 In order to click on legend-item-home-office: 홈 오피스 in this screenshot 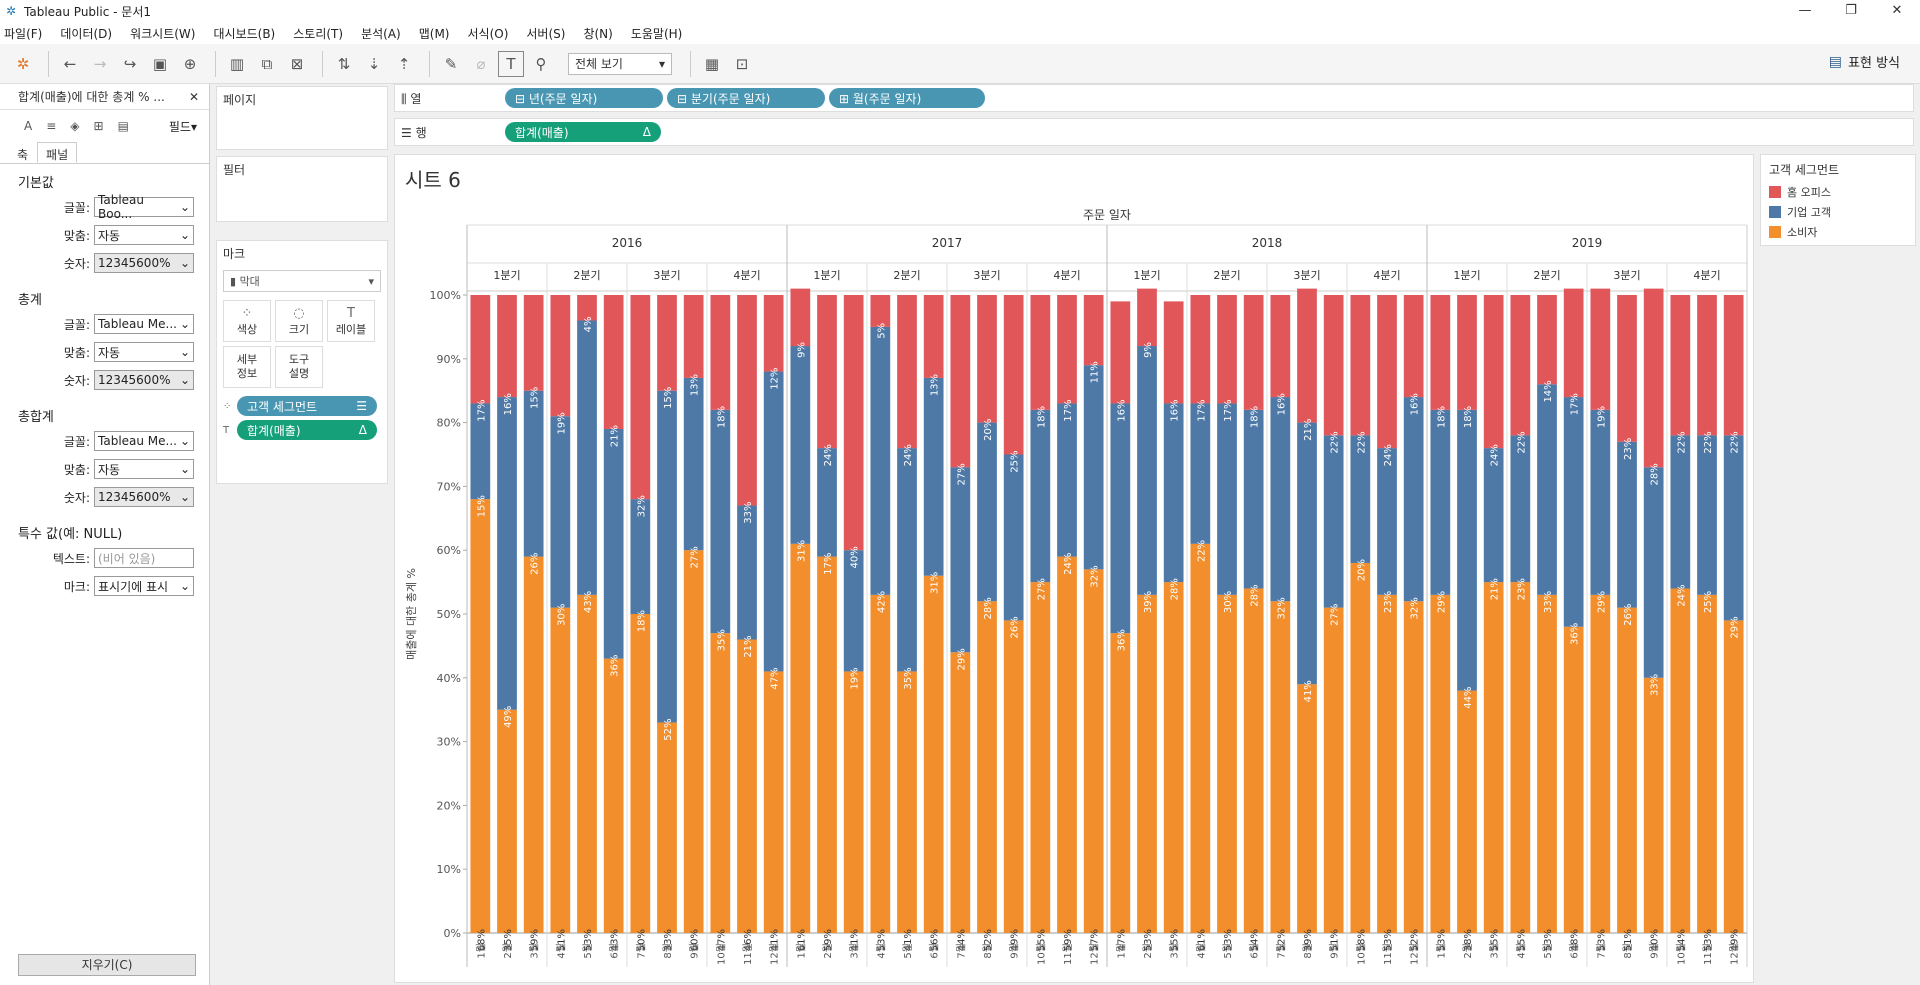, I will do `click(1838, 192)`.